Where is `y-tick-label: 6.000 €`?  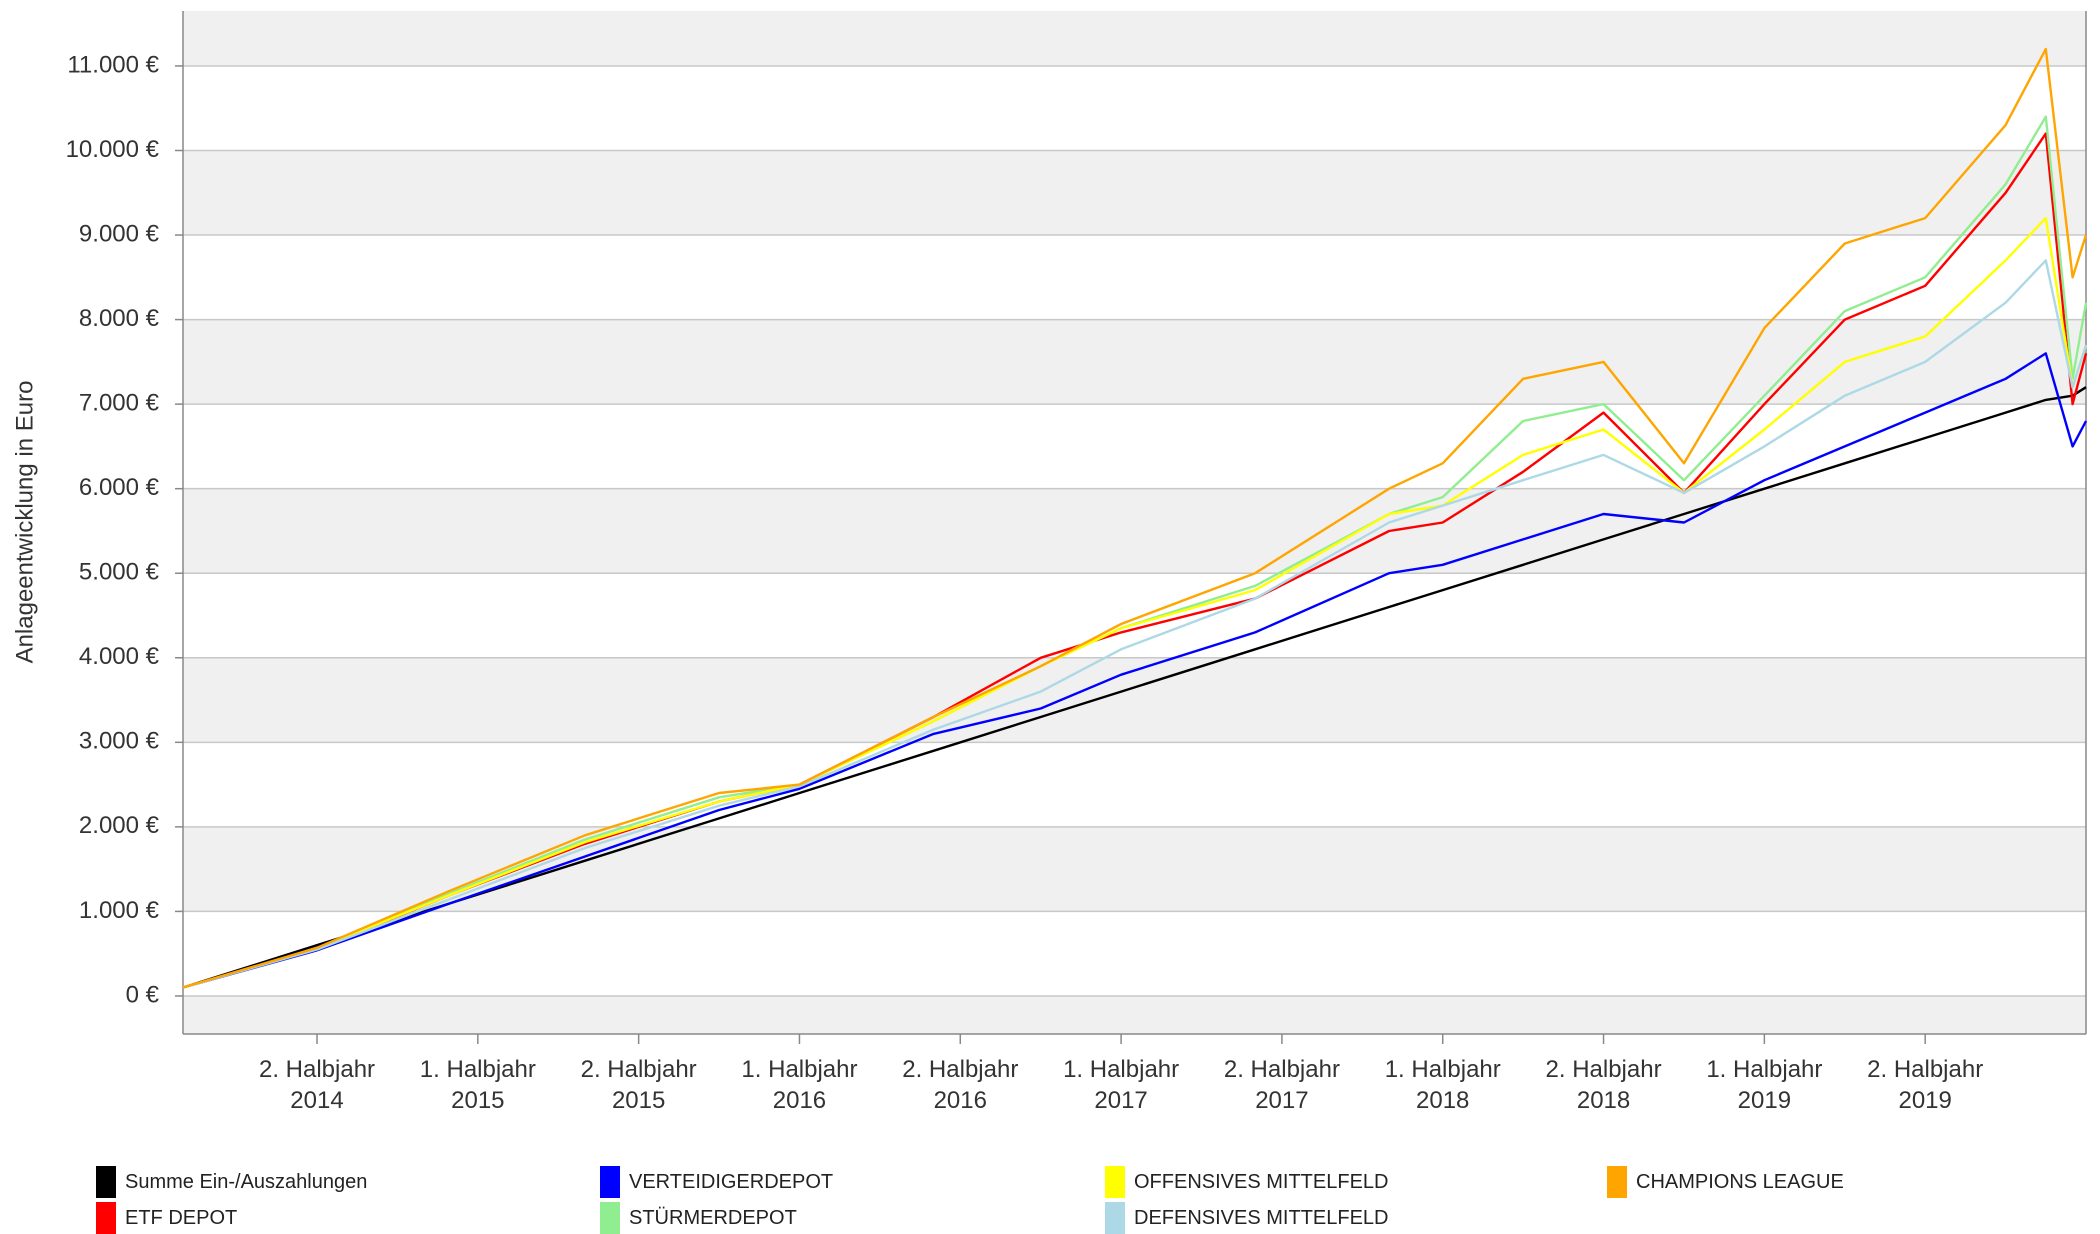
y-tick-label: 6.000 € is located at coordinates (119, 487).